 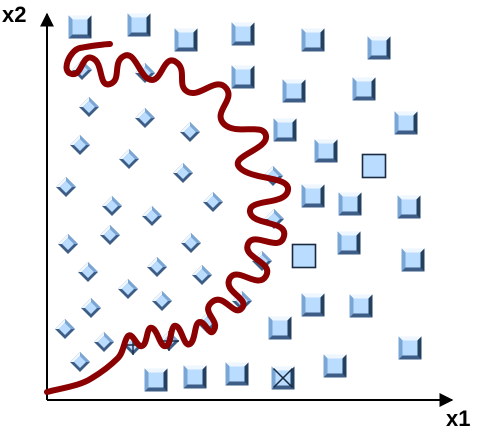 I want to click on y-axis-label: x2, so click(x=14, y=14).